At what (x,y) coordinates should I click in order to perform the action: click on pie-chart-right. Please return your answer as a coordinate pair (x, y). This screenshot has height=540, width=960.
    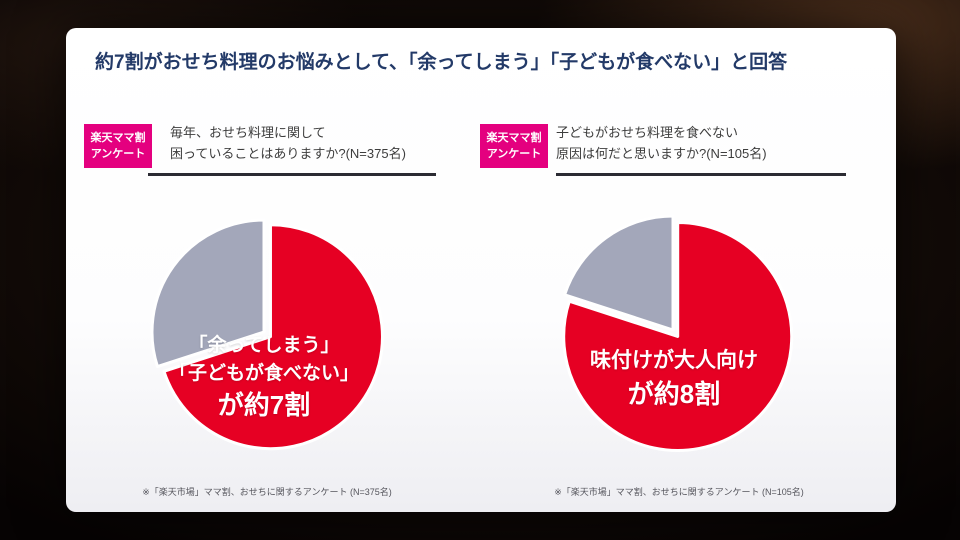
    Looking at the image, I should click on (673, 330).